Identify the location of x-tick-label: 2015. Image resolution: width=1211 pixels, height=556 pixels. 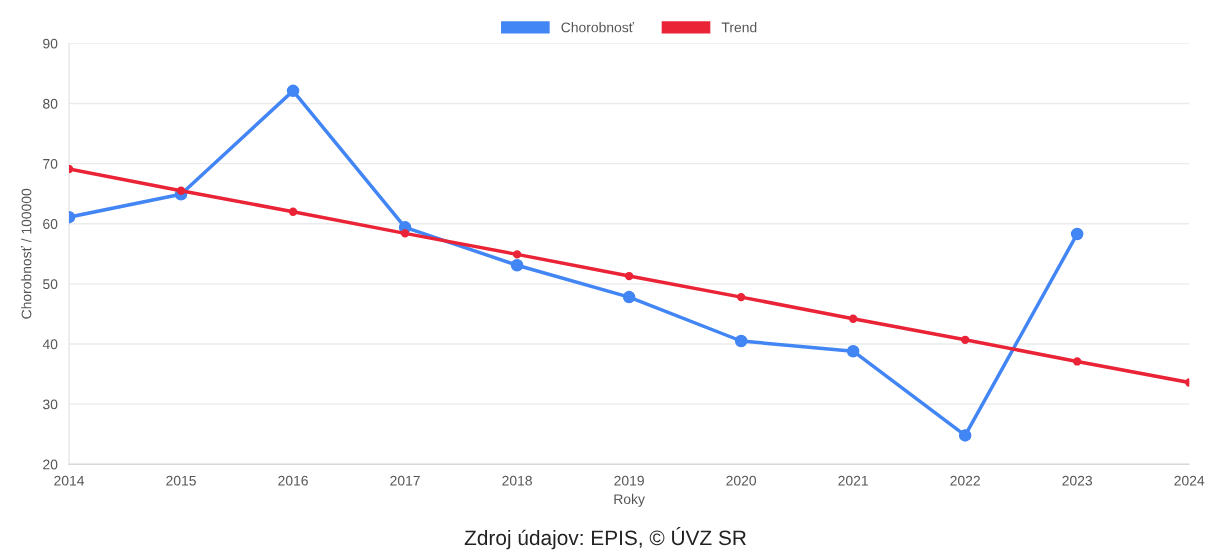
(181, 480).